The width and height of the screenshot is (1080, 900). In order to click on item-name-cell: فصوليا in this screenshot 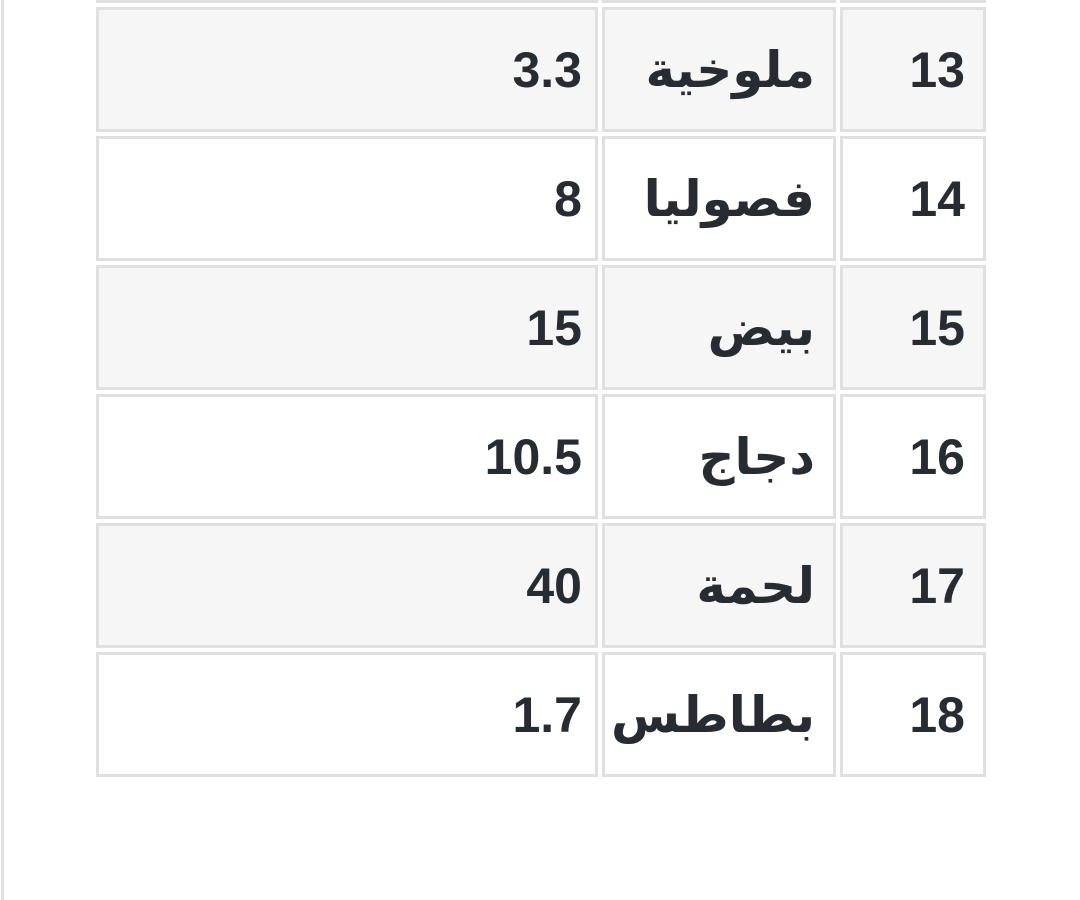, I will do `click(718, 198)`.